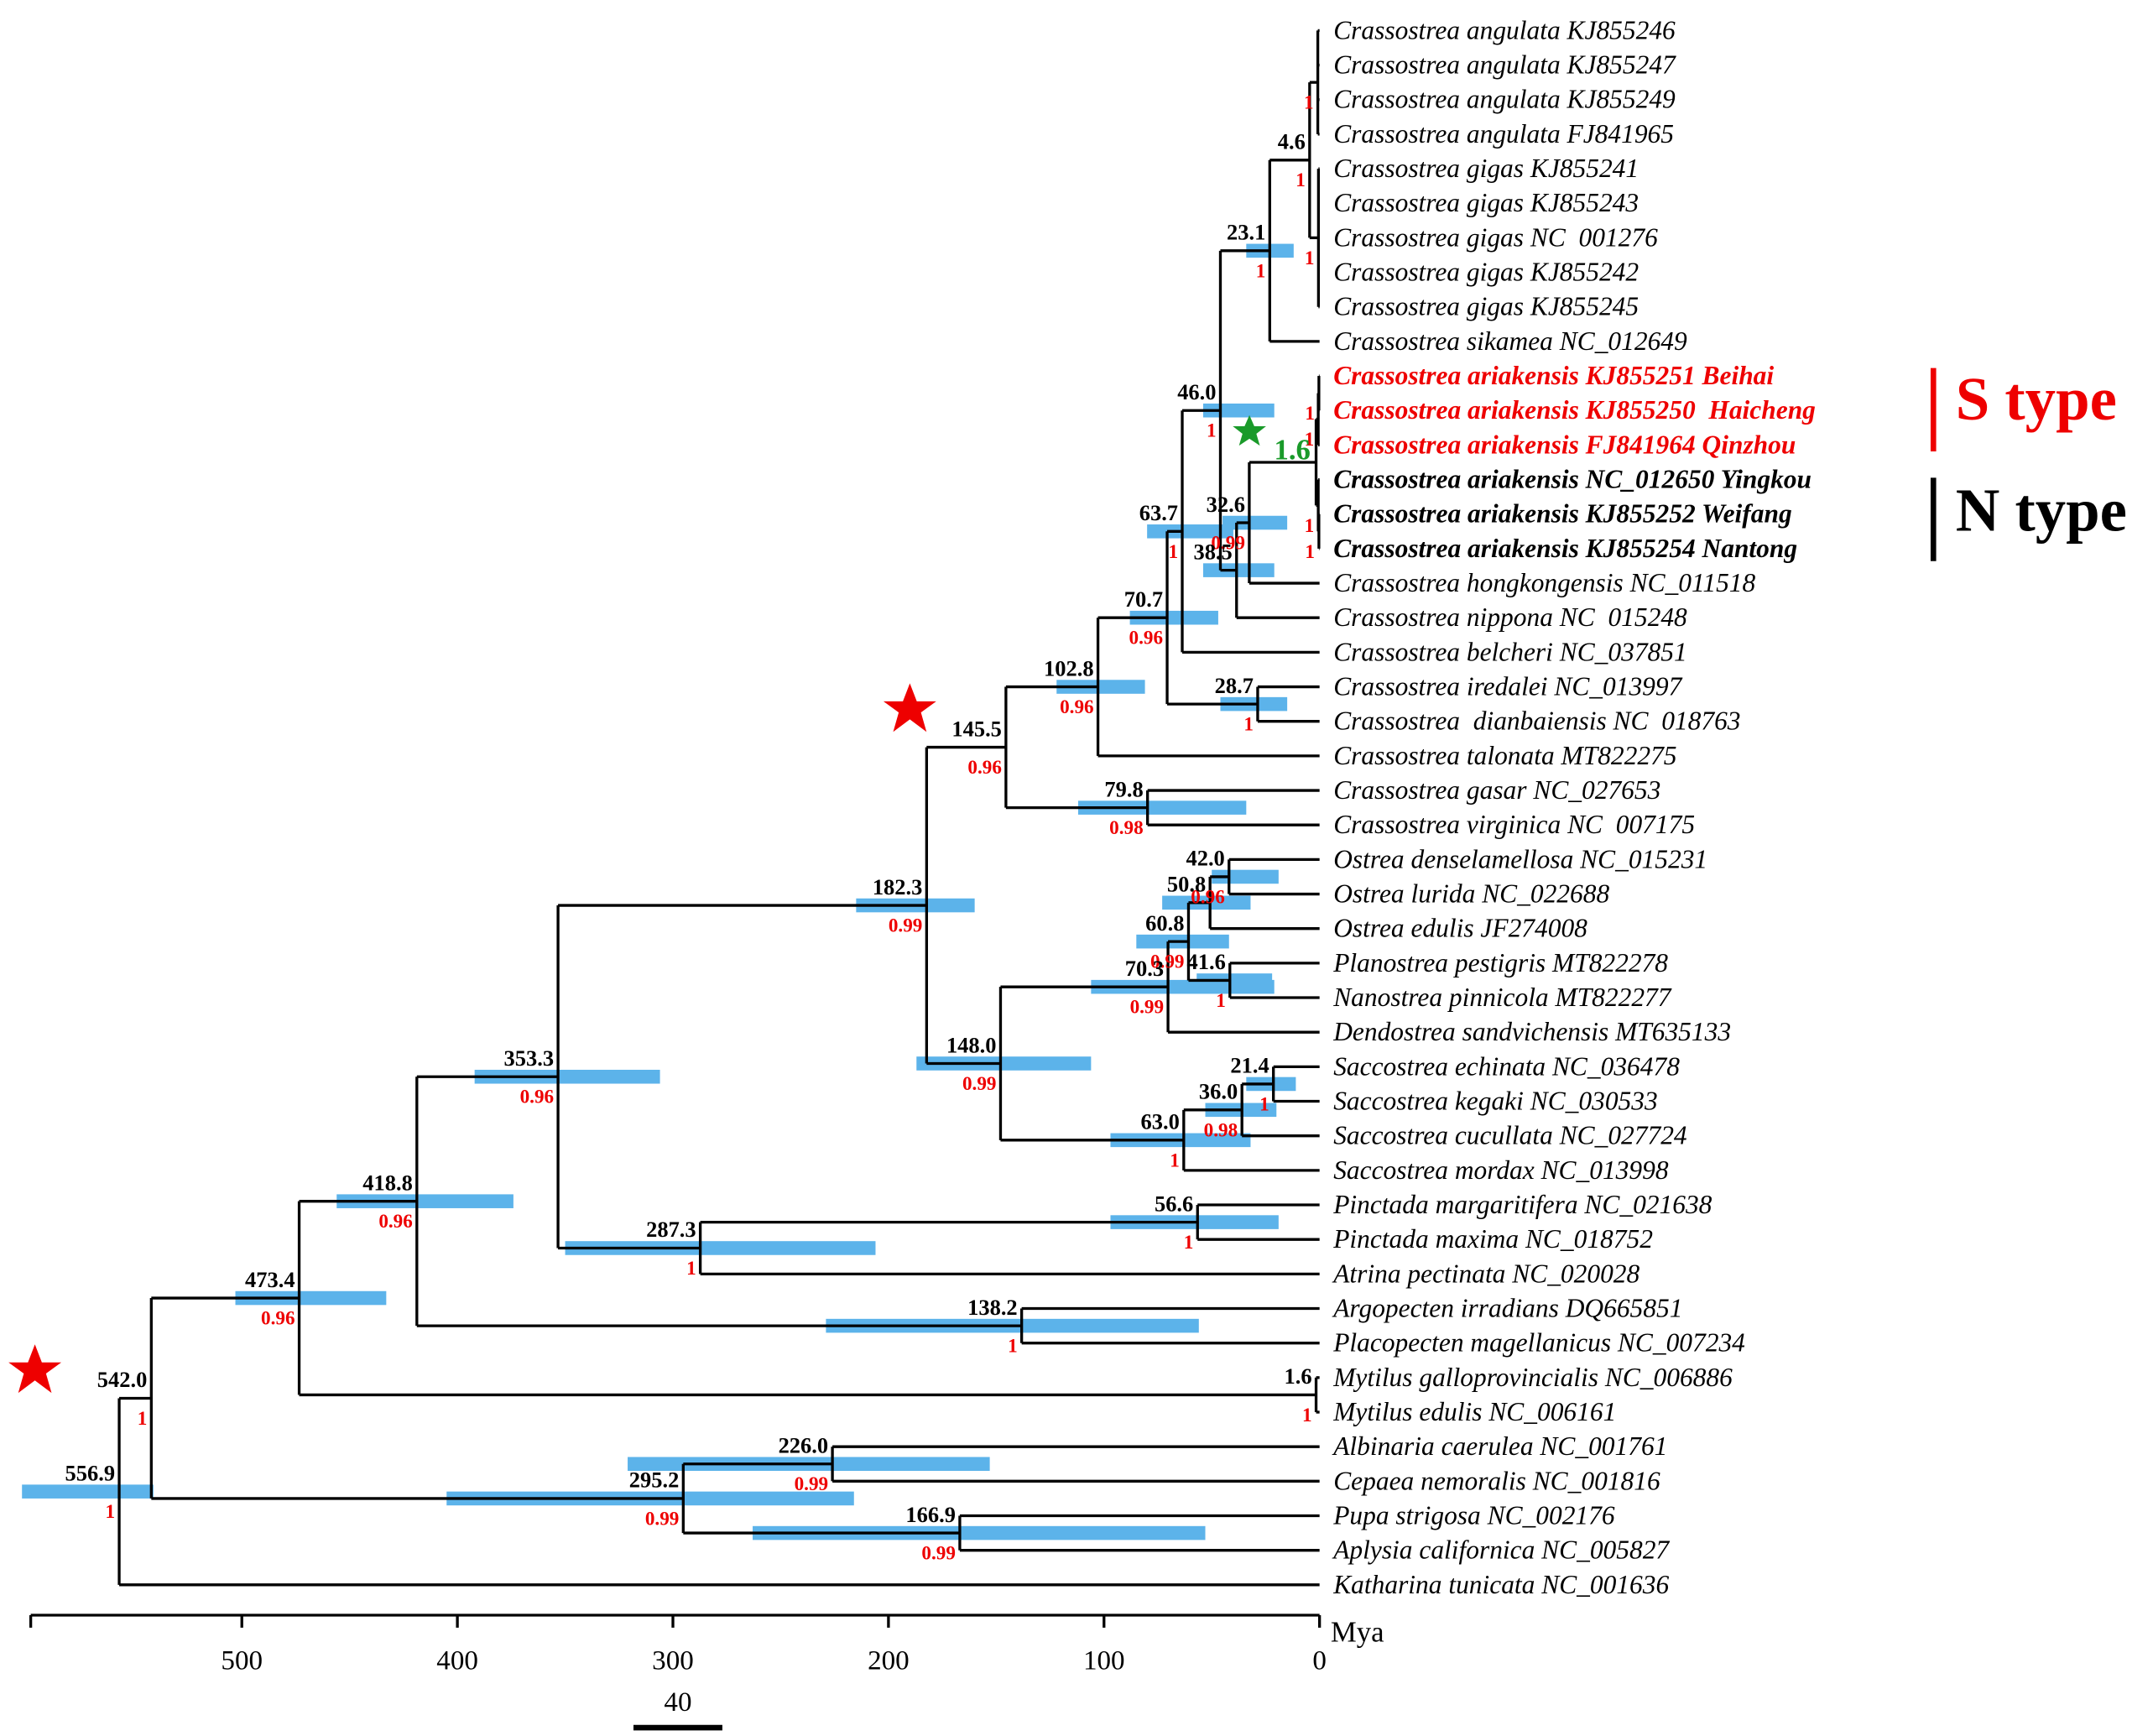 The width and height of the screenshot is (2153, 1736). I want to click on taxon-label: Ostrea lurida NC_022688, so click(1471, 893).